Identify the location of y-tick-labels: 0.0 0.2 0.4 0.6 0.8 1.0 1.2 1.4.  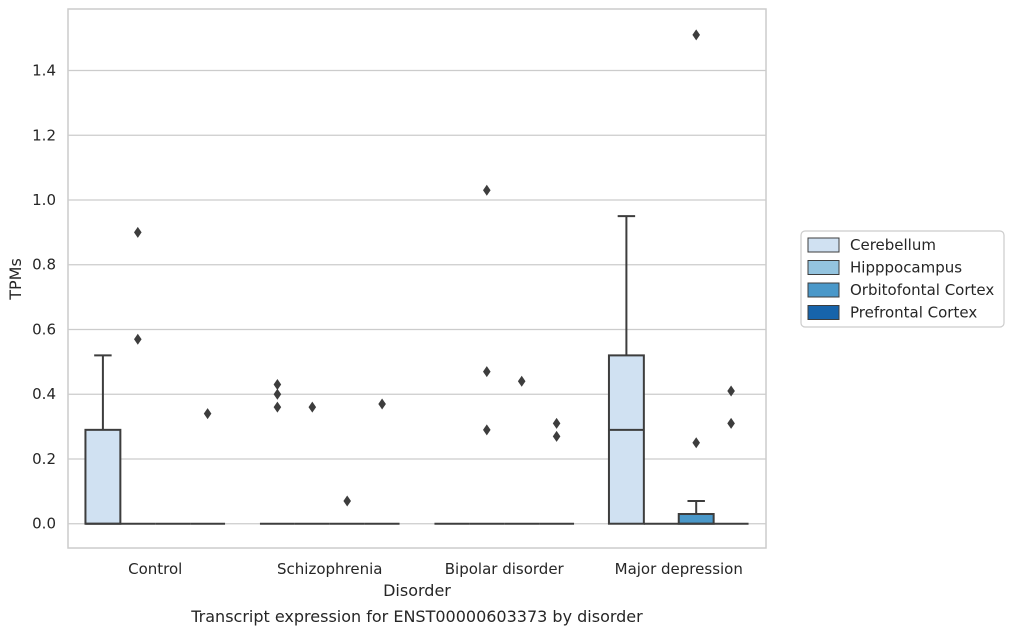
(44, 297).